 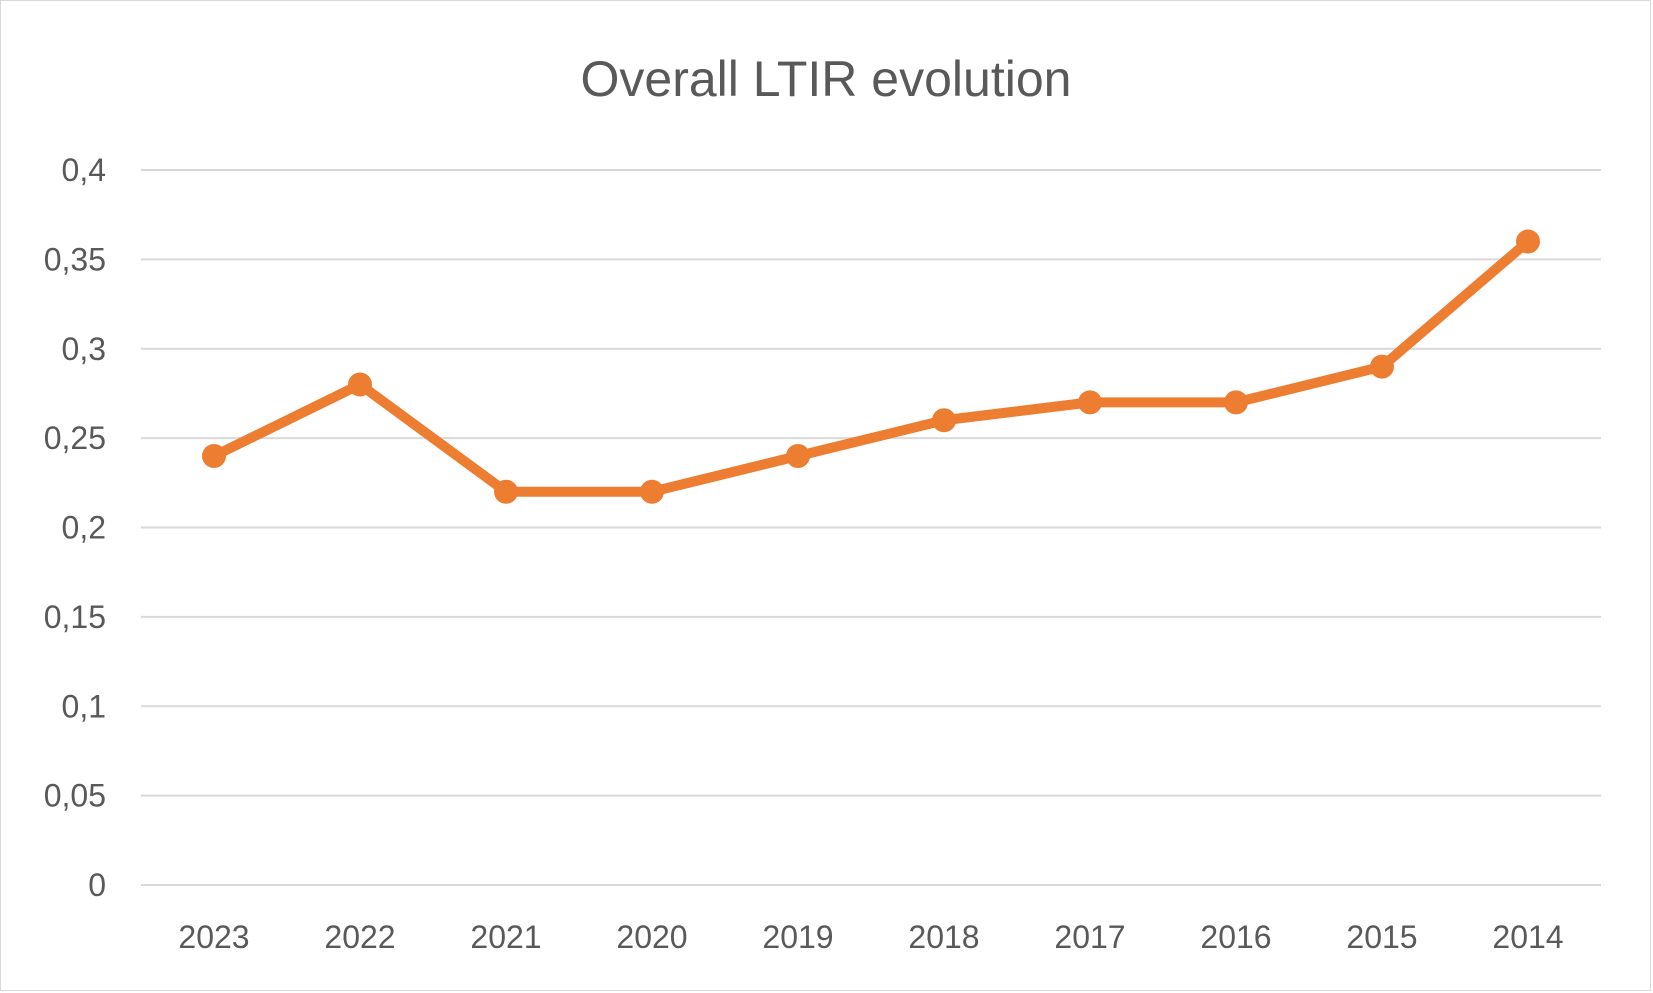 What do you see at coordinates (75, 796) in the screenshot?
I see `y-tick-label: 0,05` at bounding box center [75, 796].